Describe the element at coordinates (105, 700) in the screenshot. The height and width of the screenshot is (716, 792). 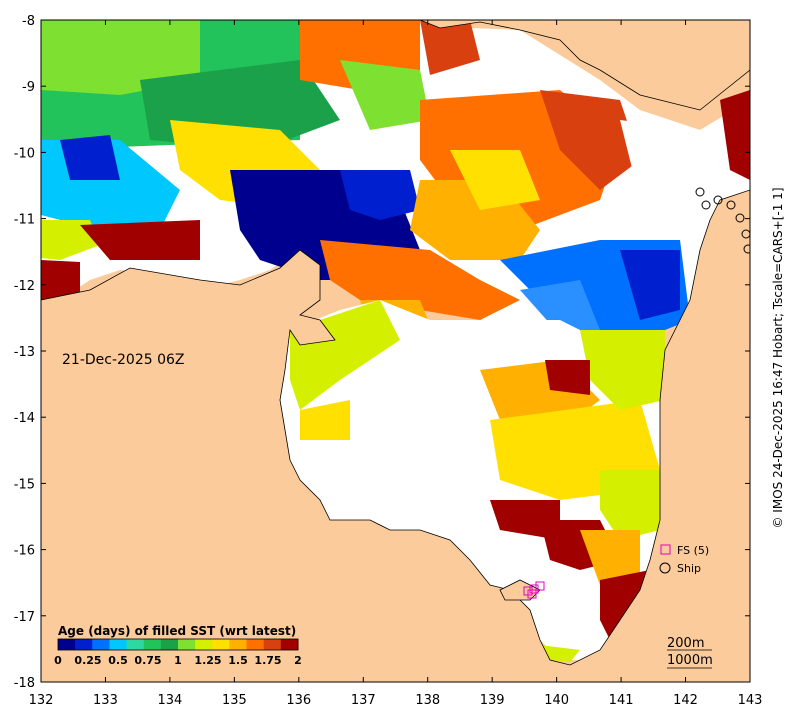
I see `x-tick-label: 133` at that location.